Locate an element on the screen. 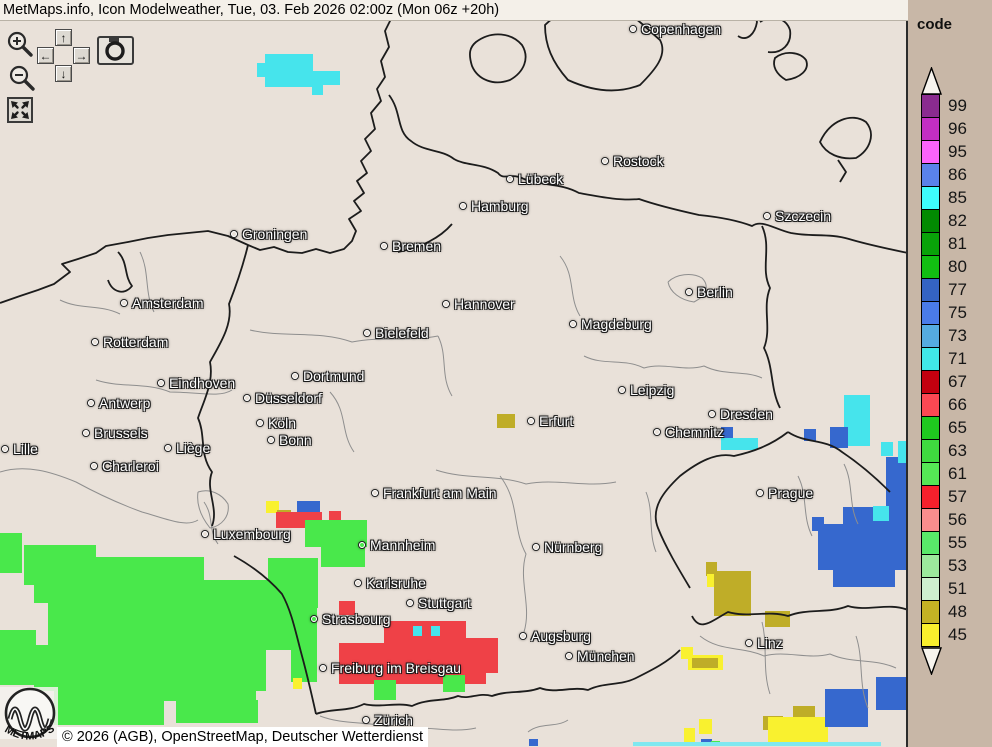 Image resolution: width=992 pixels, height=747 pixels. metmaps-logo: METMAPS is located at coordinates (32, 717).